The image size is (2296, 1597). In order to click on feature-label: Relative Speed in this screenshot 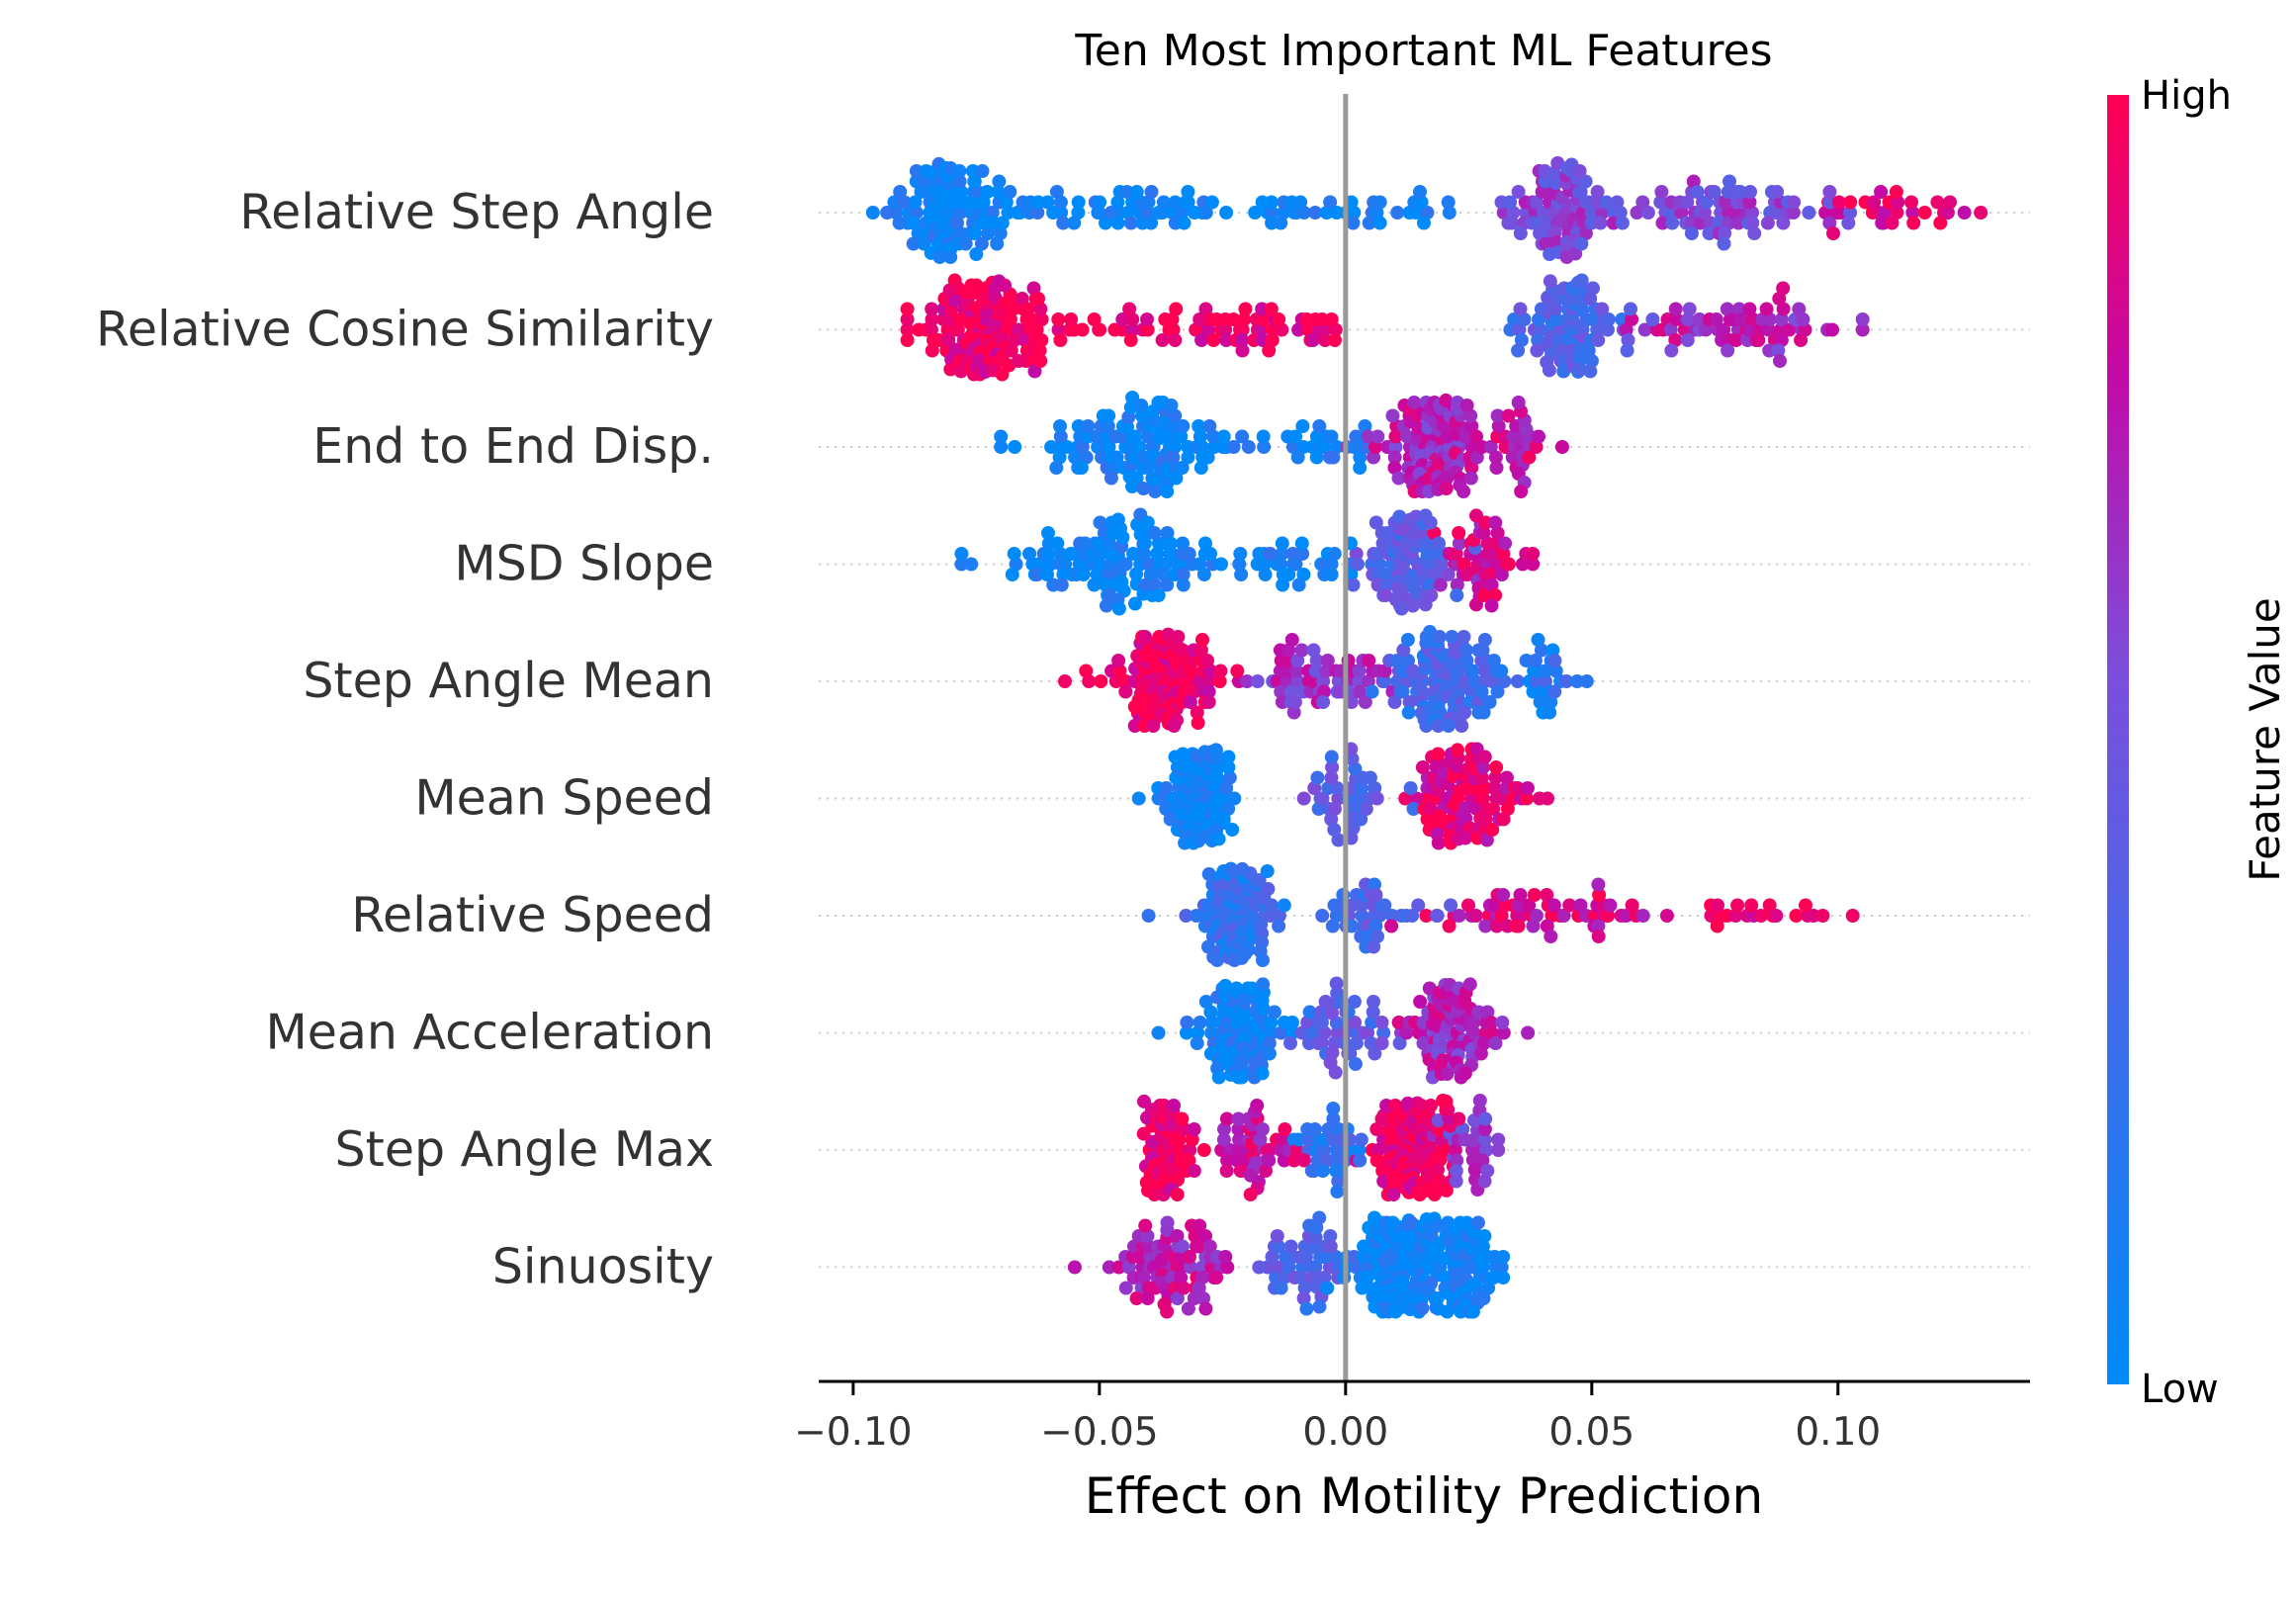, I will do `click(532, 915)`.